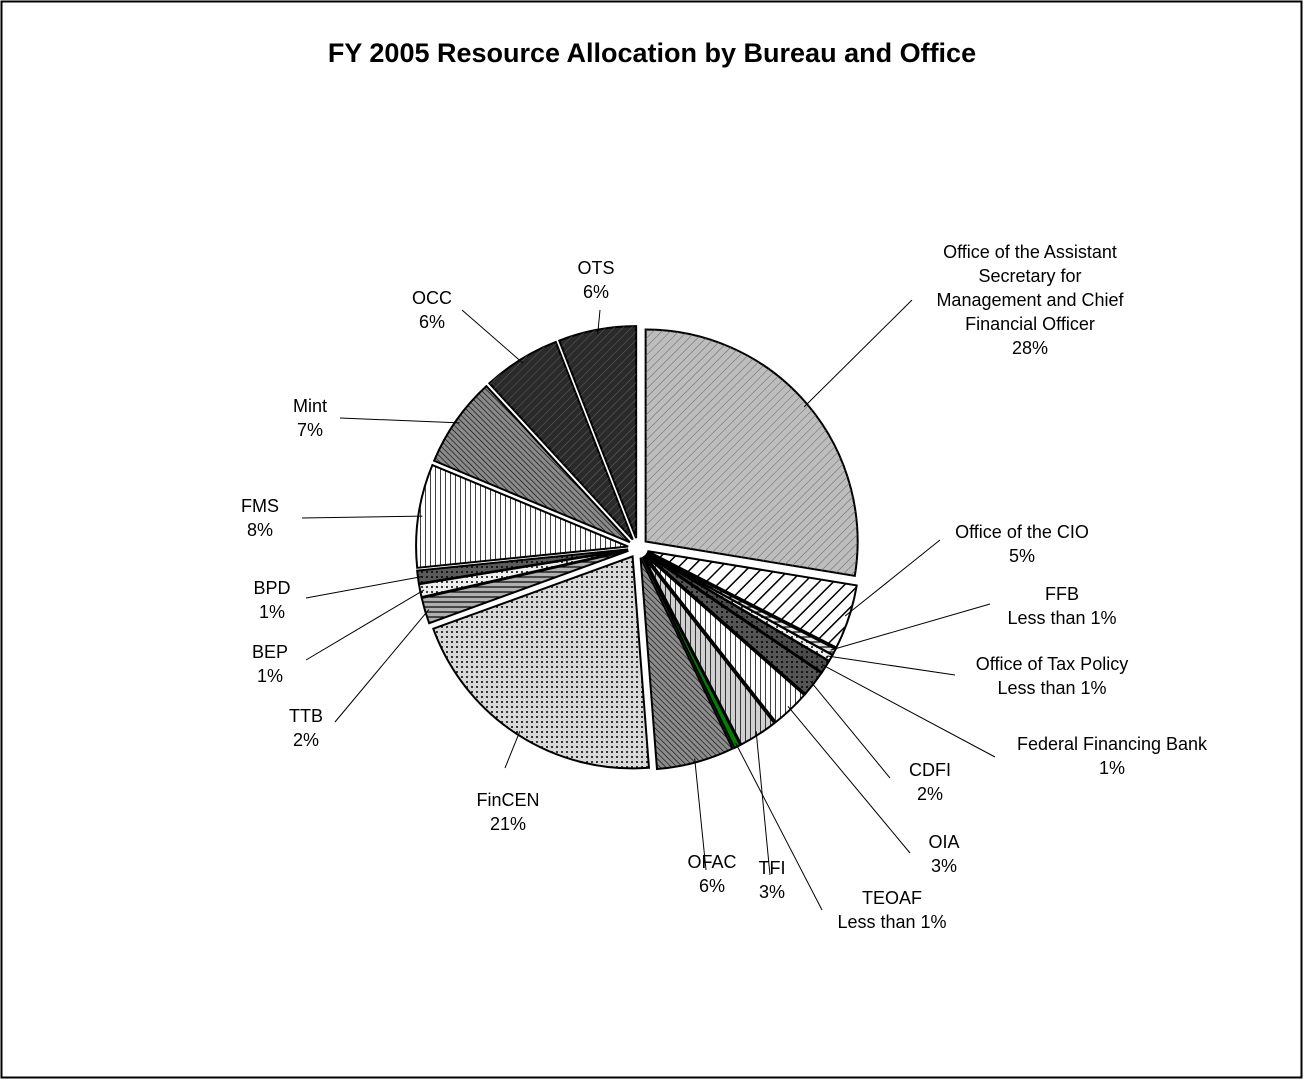  What do you see at coordinates (712, 862) in the screenshot?
I see `slice-name: OFAC` at bounding box center [712, 862].